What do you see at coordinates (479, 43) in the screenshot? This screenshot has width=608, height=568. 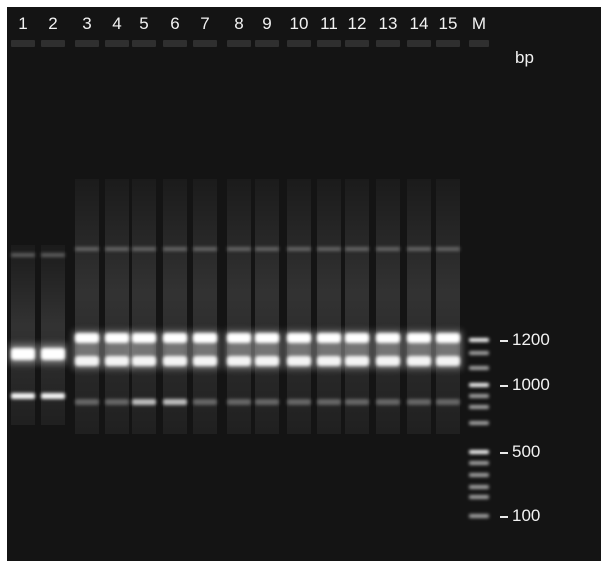 I see `well-marker` at bounding box center [479, 43].